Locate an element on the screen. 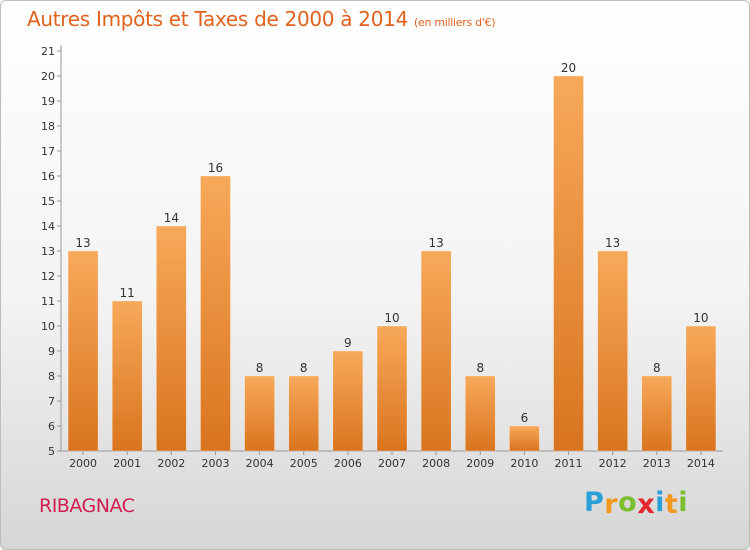 This screenshot has width=750, height=550. x-tick-label: 2002 is located at coordinates (171, 463).